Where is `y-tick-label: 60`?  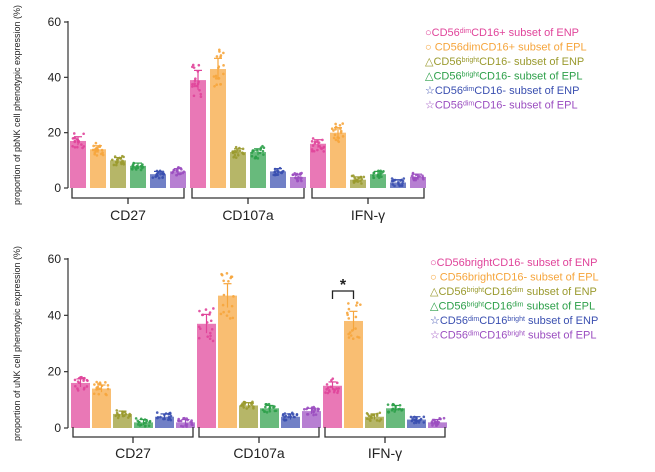 y-tick-label: 60 is located at coordinates (55, 22).